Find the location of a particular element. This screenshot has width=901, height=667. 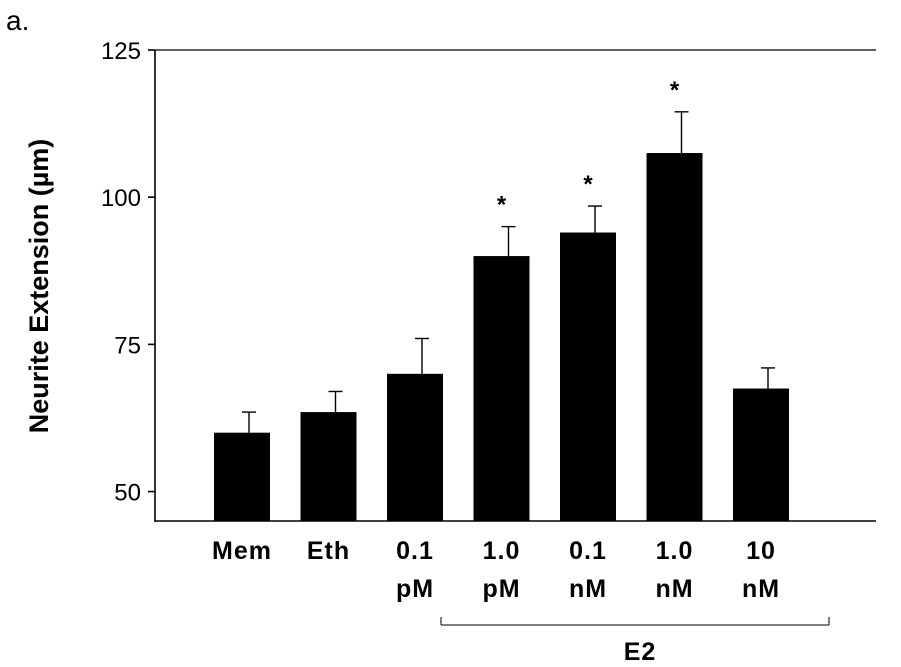

y-tick-label: 50 is located at coordinates (127, 493).